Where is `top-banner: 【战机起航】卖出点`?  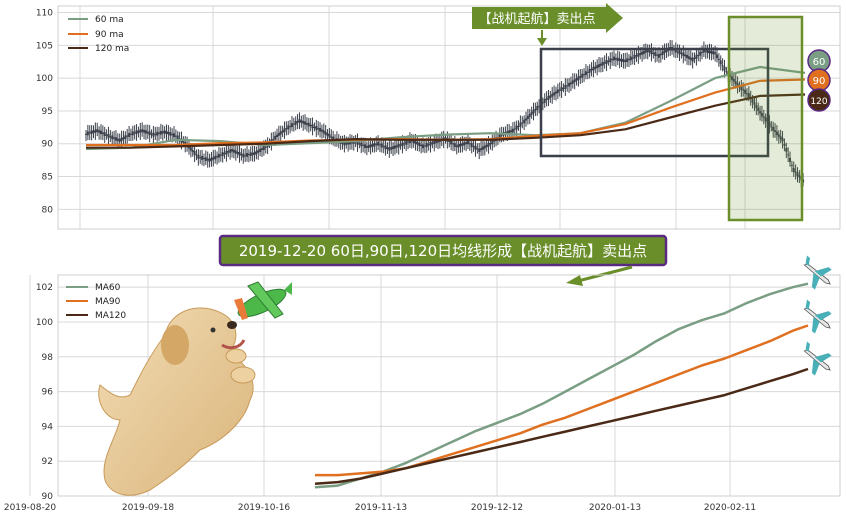 top-banner: 【战机起航】卖出点 is located at coordinates (547, 24).